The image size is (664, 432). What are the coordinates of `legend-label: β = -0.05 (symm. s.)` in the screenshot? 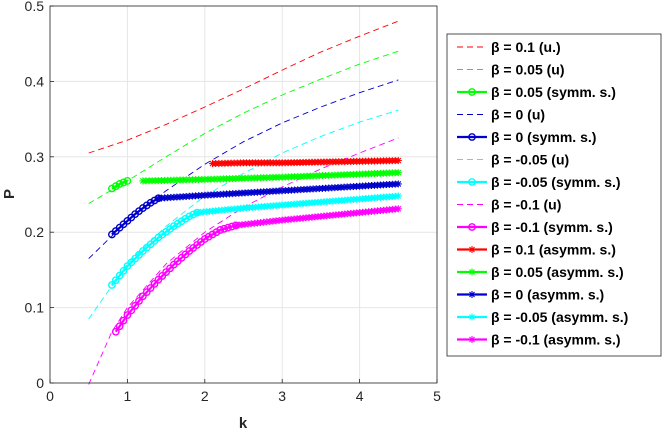 It's located at (556, 182).